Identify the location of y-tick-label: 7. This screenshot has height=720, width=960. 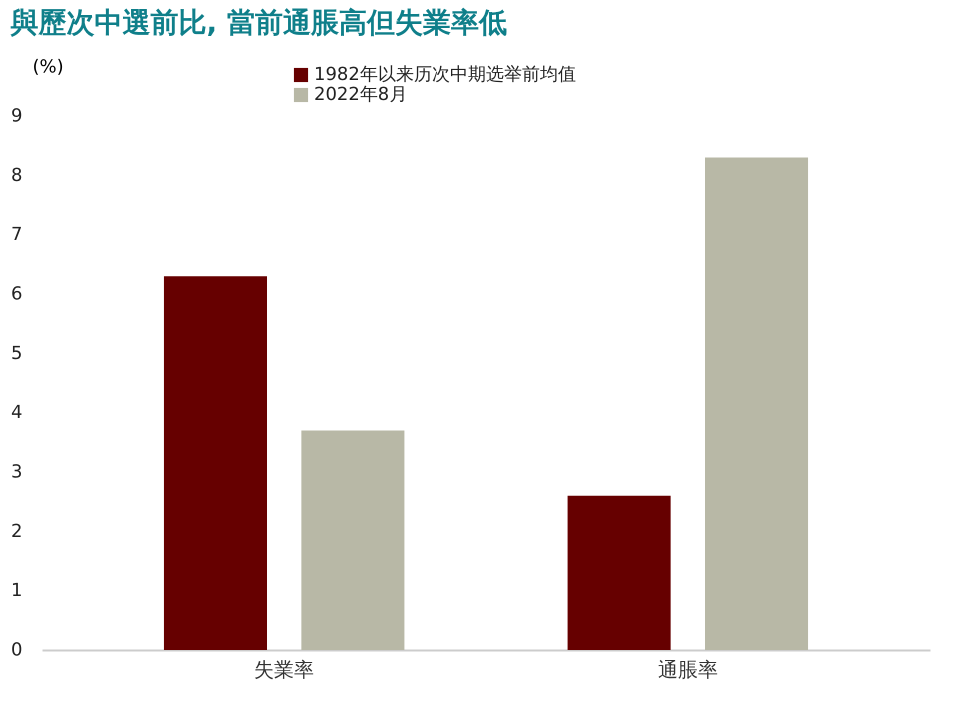
(16, 235).